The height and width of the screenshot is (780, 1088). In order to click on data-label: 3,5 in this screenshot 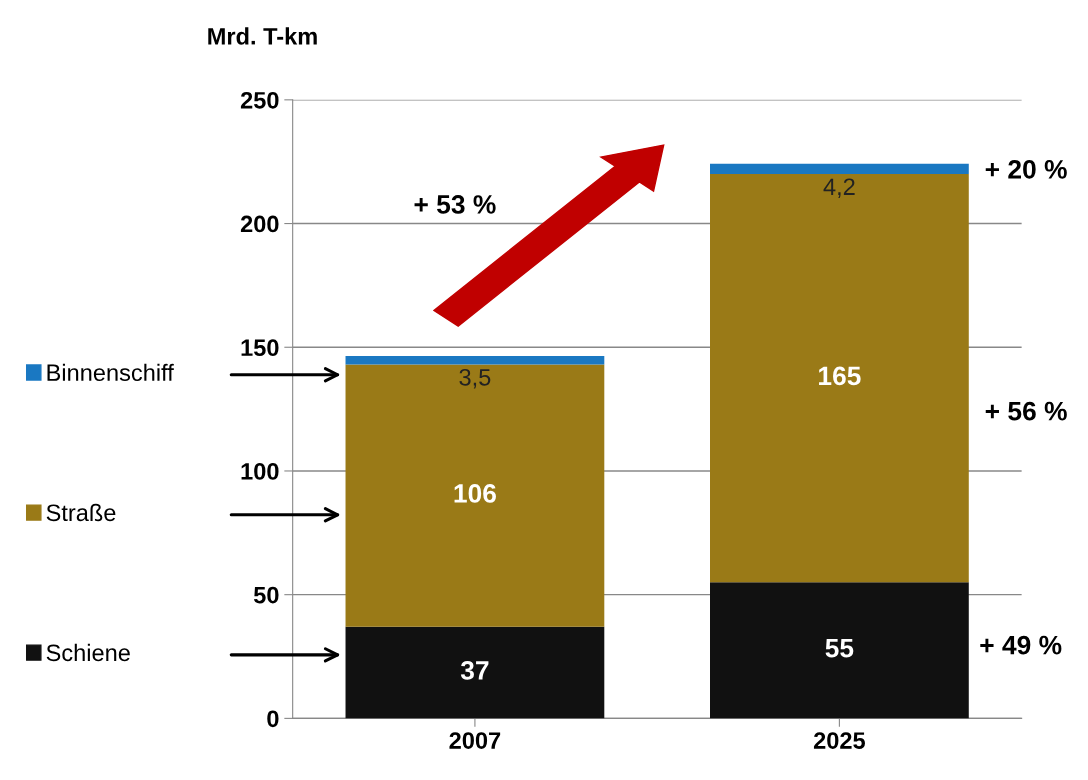, I will do `click(475, 378)`.